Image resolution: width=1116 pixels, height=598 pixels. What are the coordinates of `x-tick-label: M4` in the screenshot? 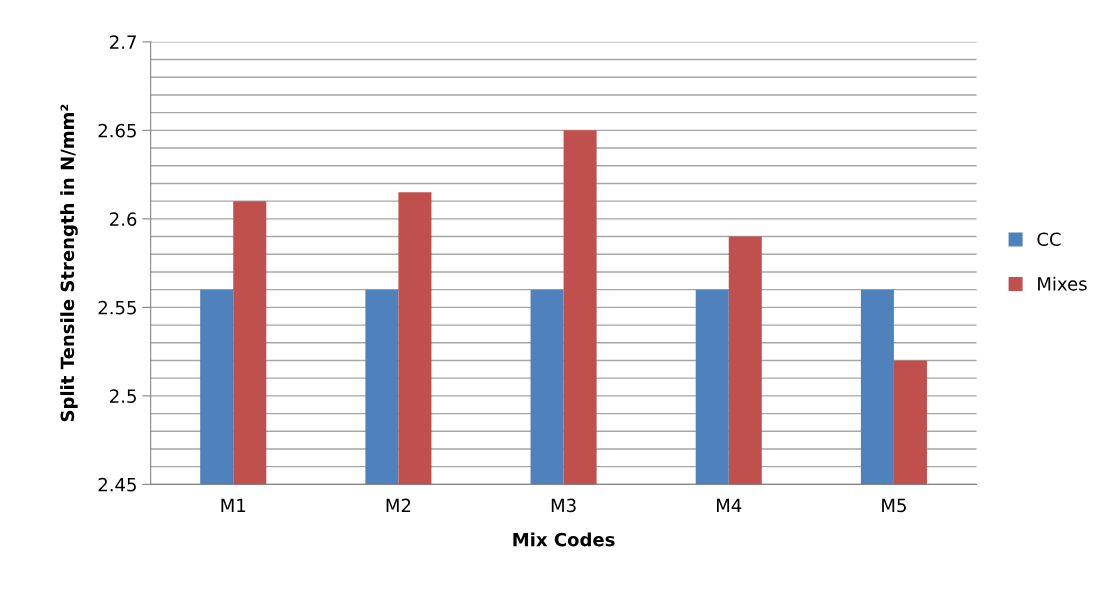 It's located at (729, 505).